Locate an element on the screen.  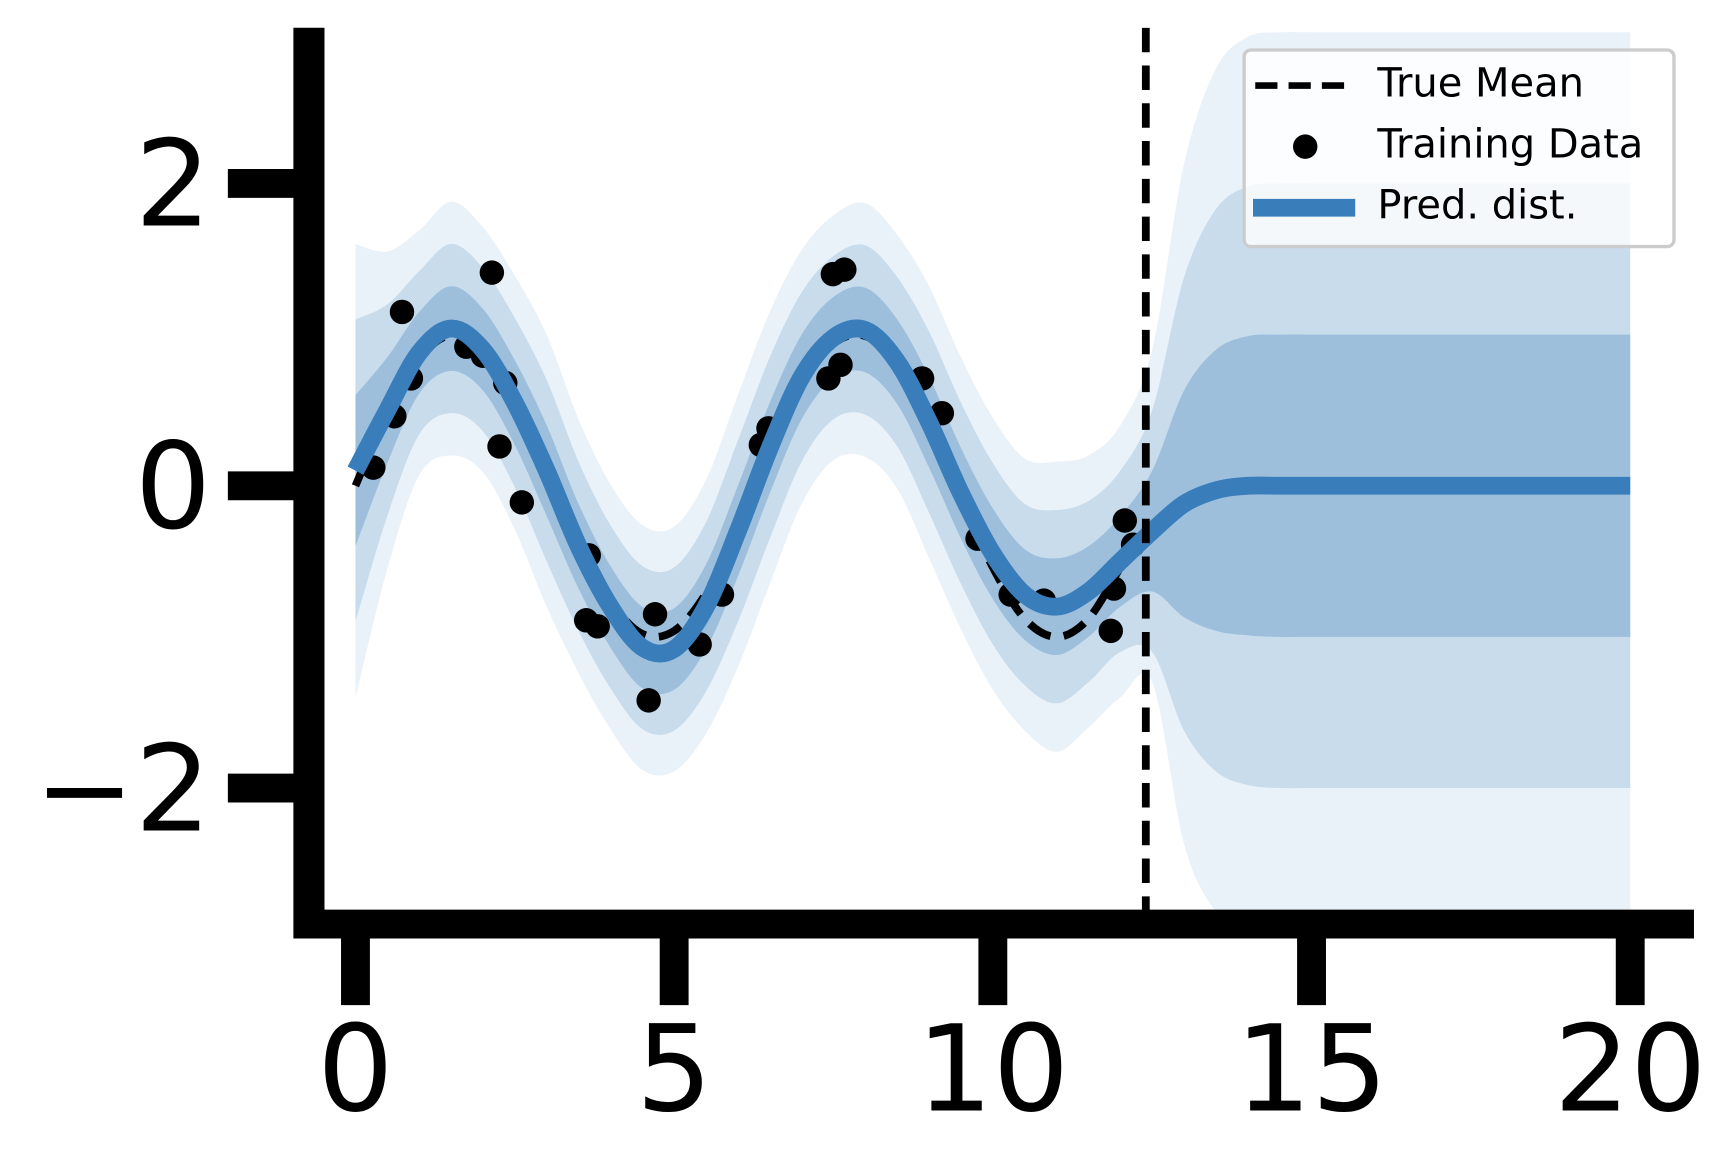
x-tick-label: 5 is located at coordinates (674, 1070).